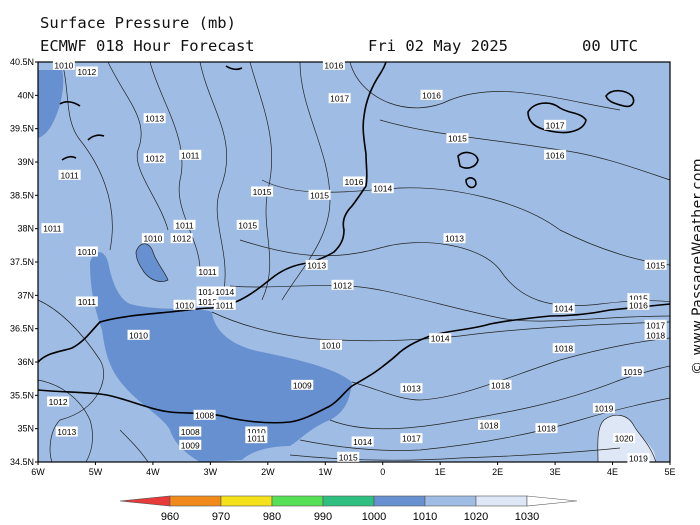 The height and width of the screenshot is (525, 700). Describe the element at coordinates (153, 472) in the screenshot. I see `longitude-label: 4W` at that location.